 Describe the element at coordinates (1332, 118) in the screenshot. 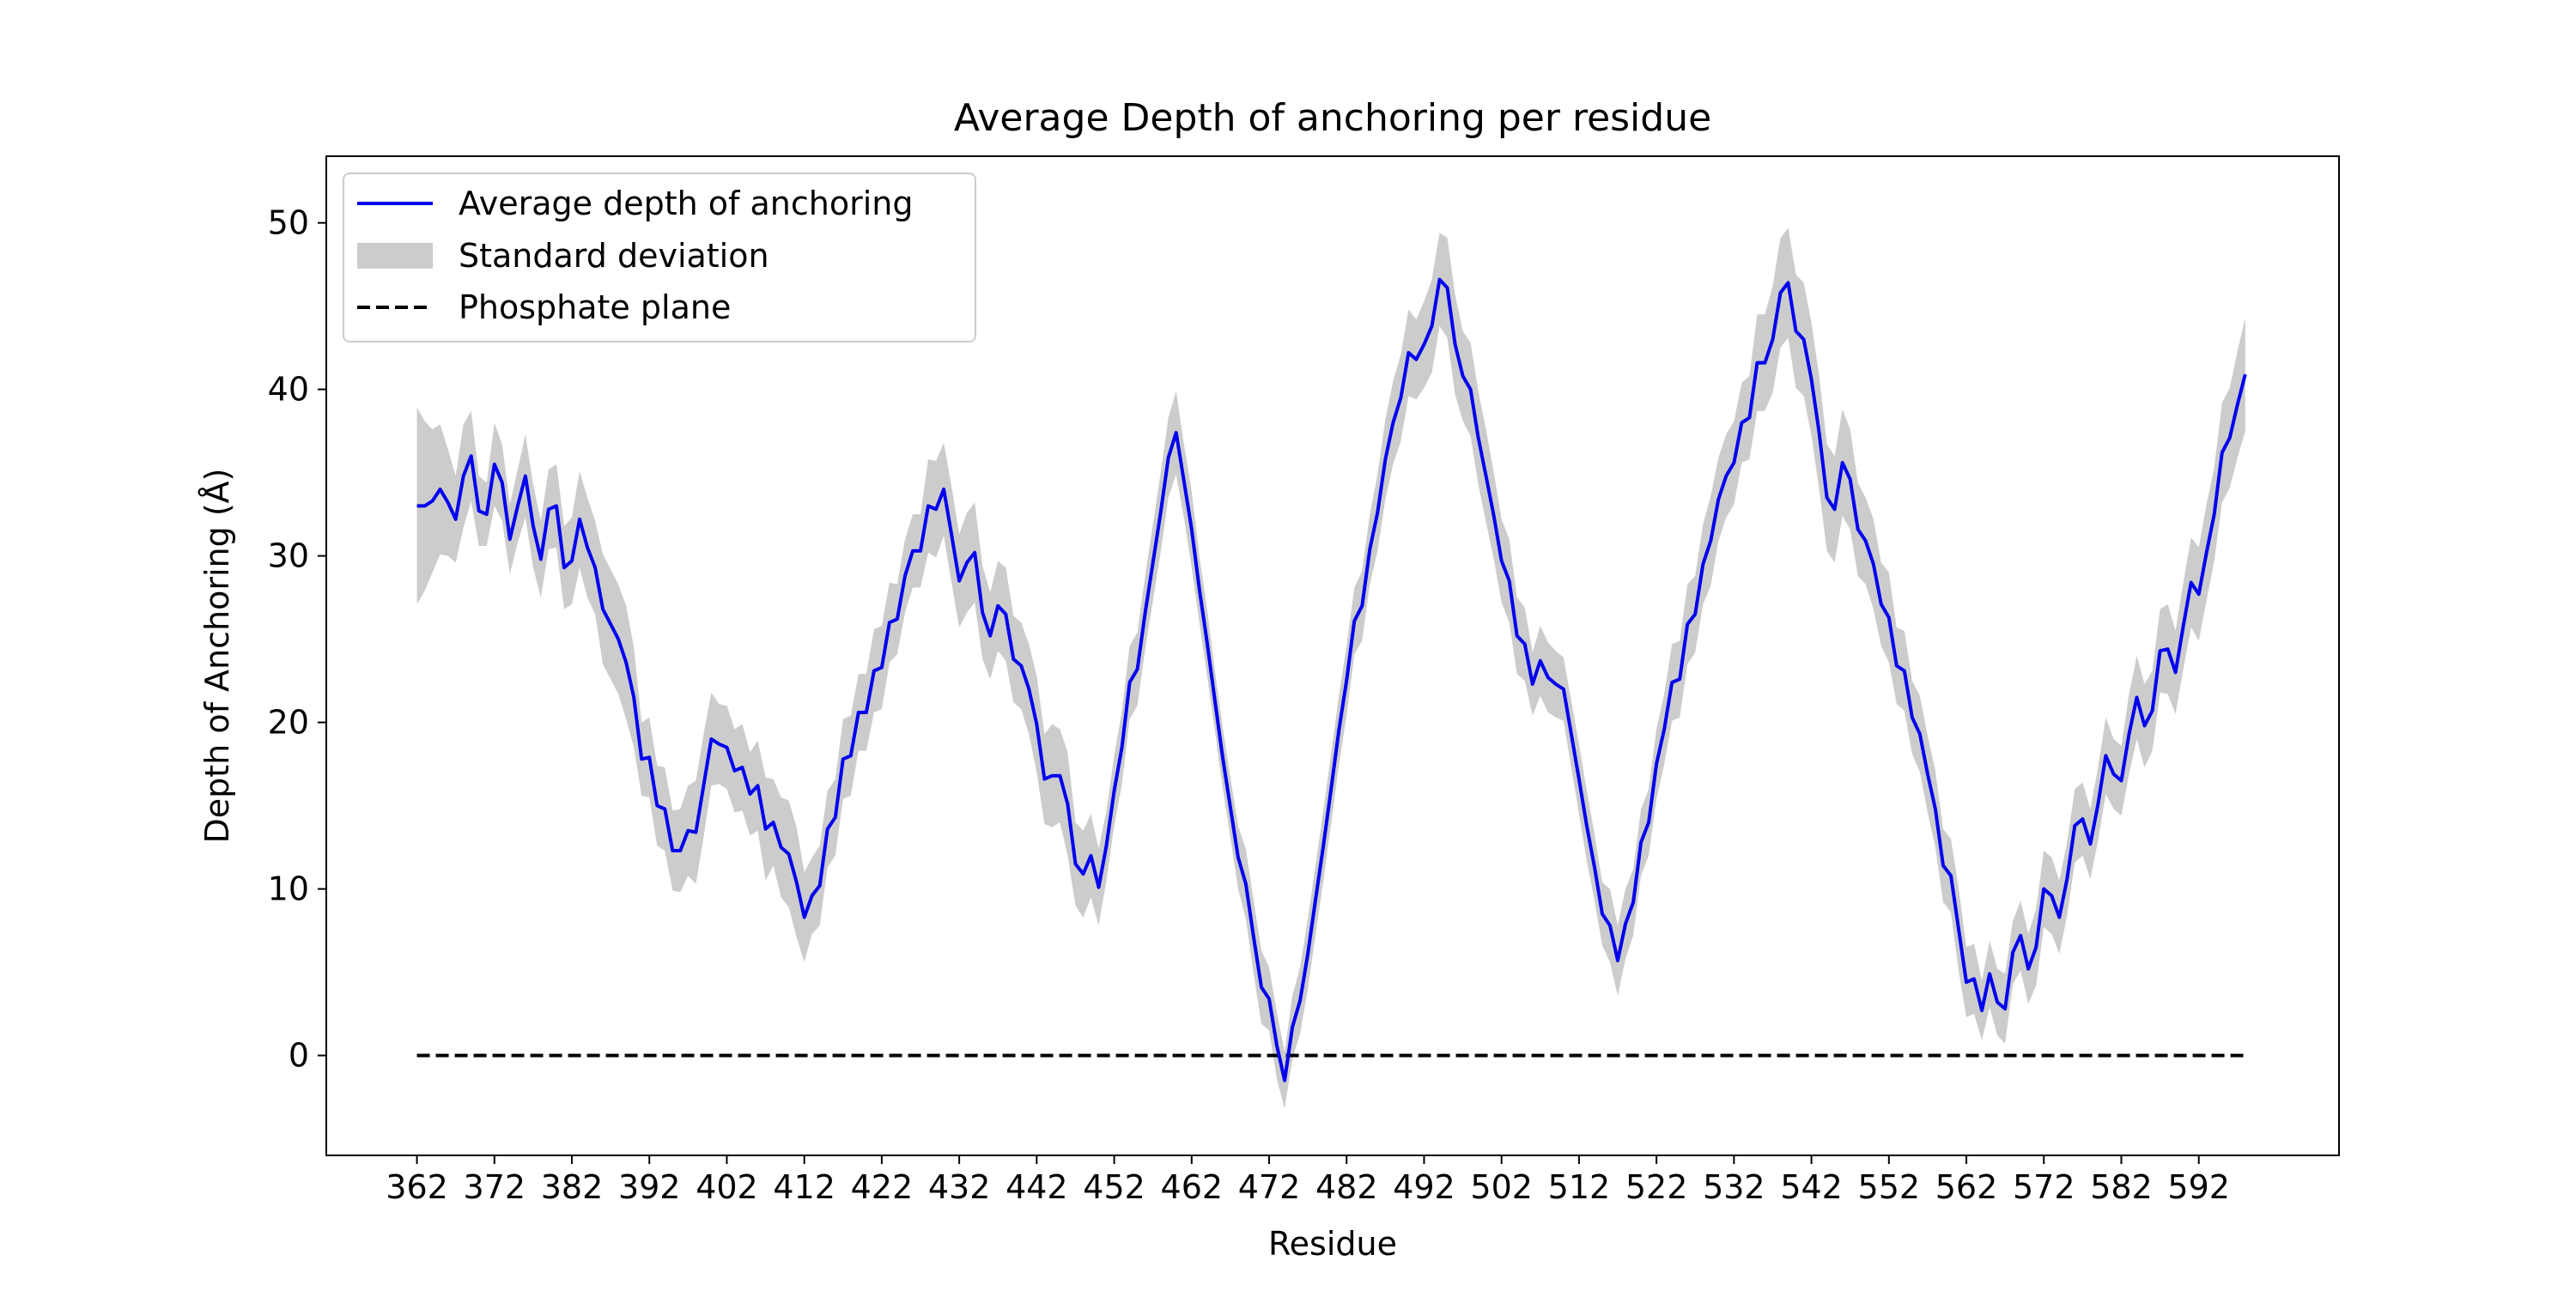

I see `chart-title: Average Depth of anchoring per residue` at that location.